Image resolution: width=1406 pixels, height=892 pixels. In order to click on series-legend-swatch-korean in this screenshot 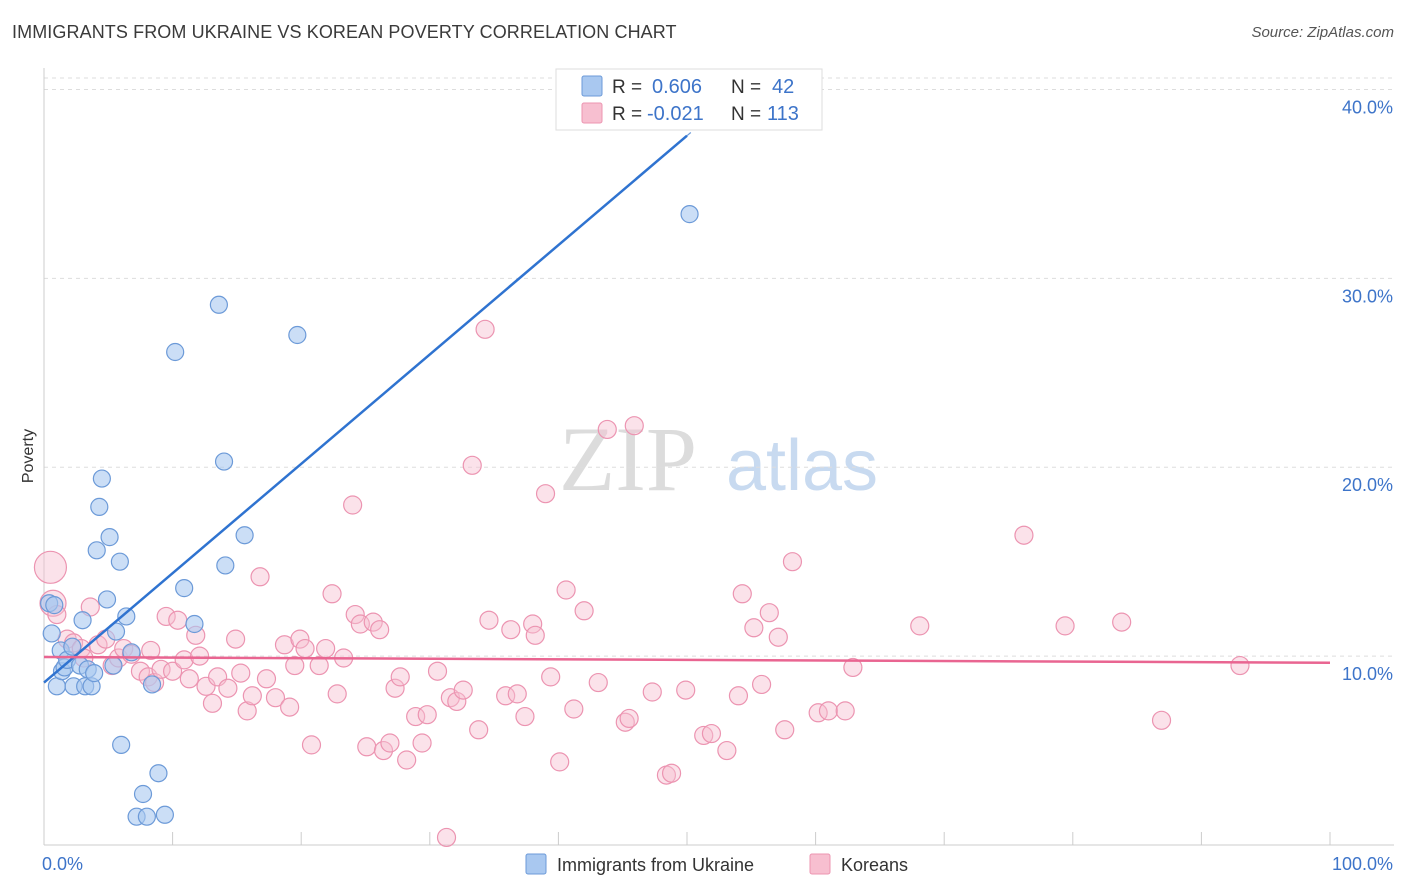, I will do `click(820, 864)`.